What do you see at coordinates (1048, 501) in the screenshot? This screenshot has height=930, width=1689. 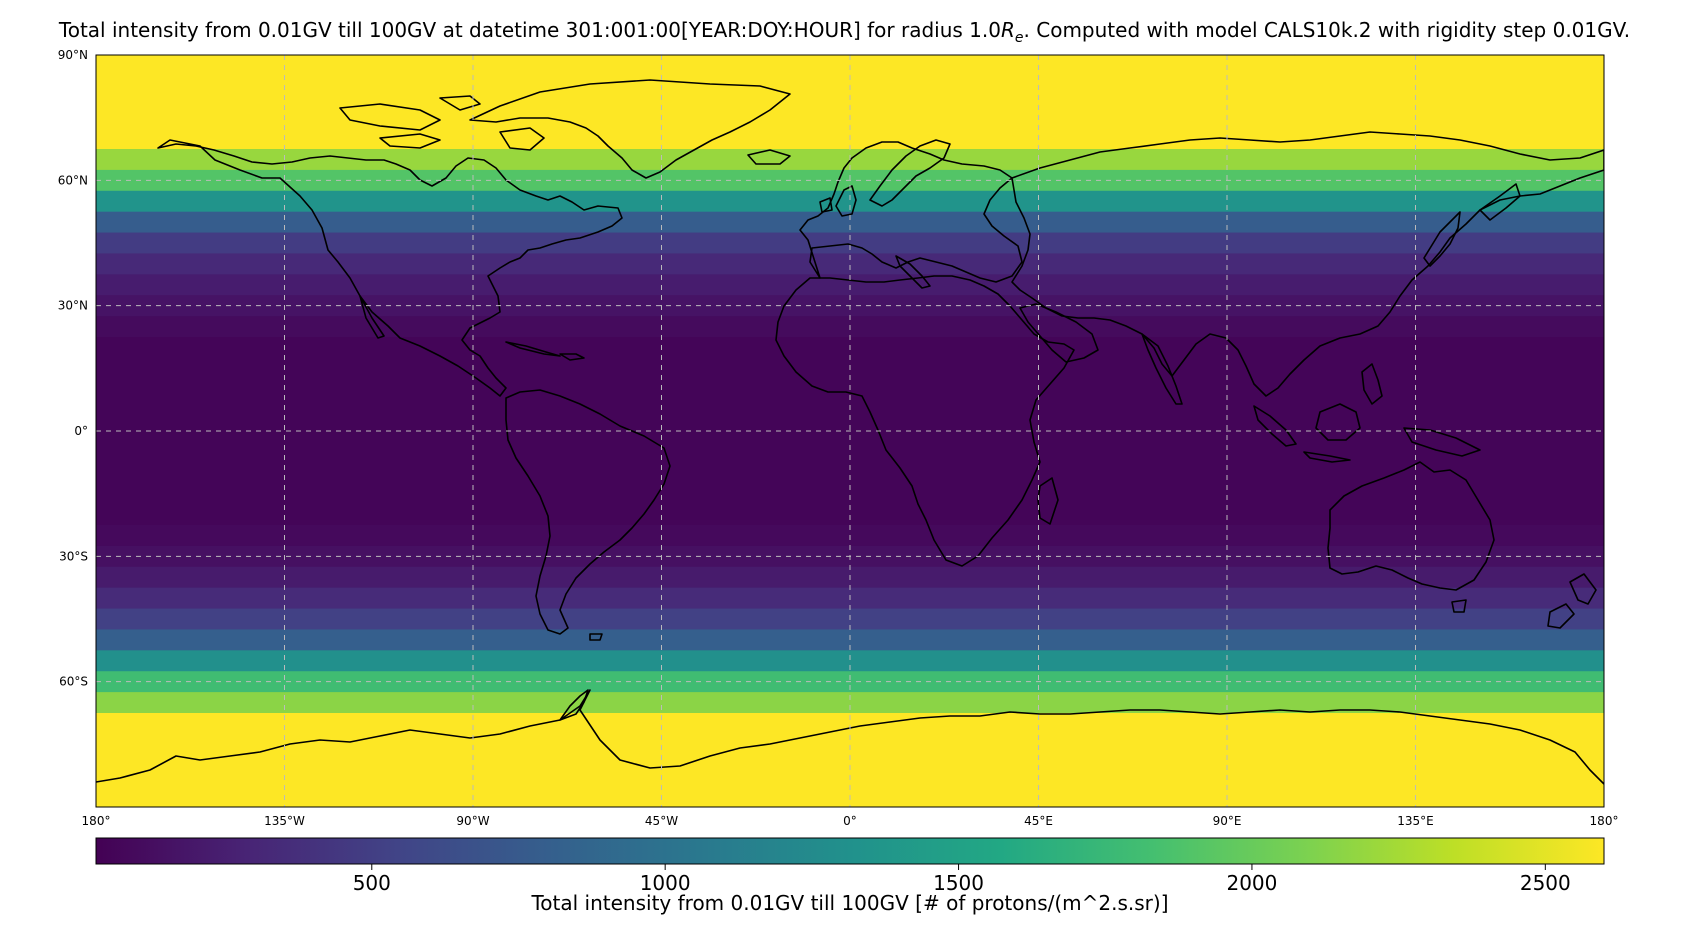 I see `coastline-madagascar` at bounding box center [1048, 501].